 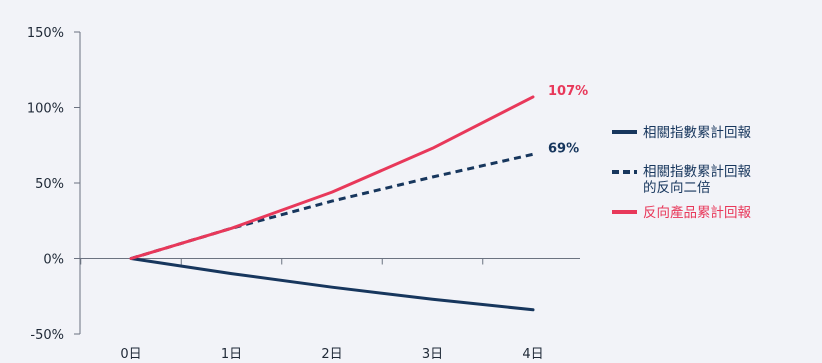 What do you see at coordinates (532, 354) in the screenshot?
I see `x-tick-label: 4日` at bounding box center [532, 354].